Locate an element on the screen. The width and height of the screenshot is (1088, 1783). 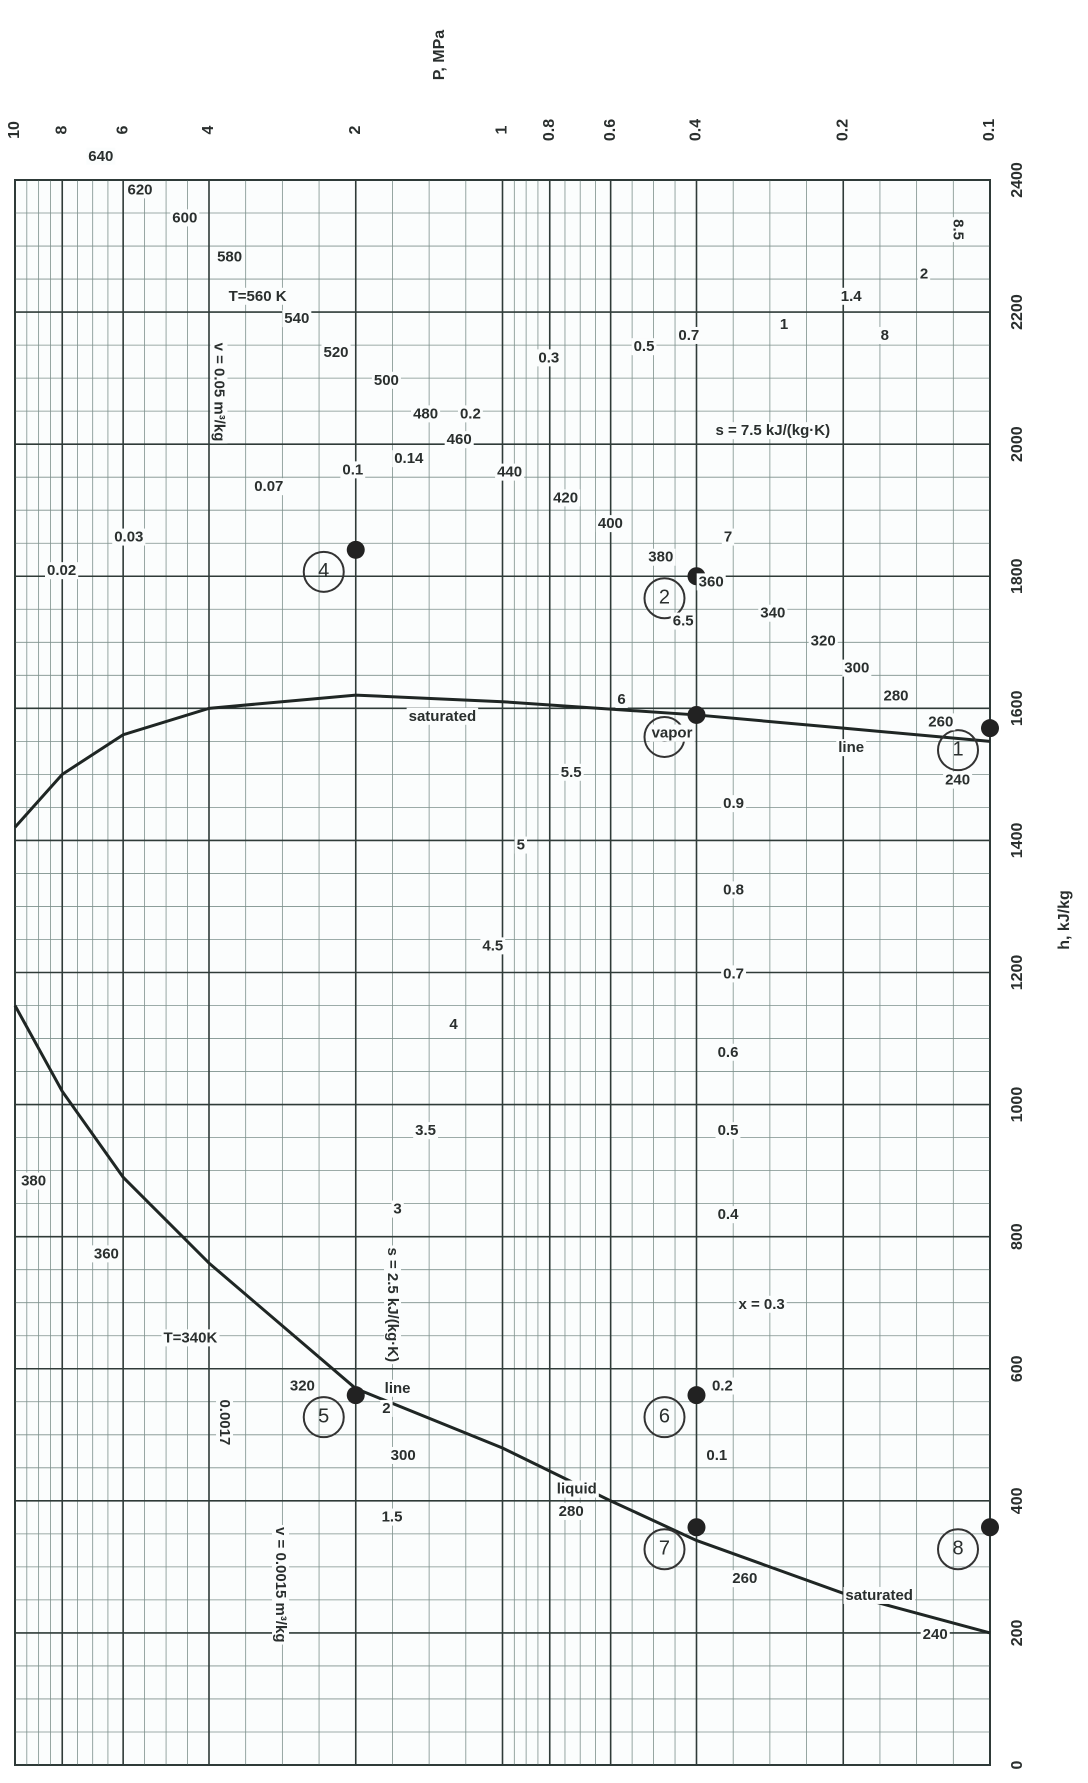
x-tick-label: 0.1 is located at coordinates (989, 130).